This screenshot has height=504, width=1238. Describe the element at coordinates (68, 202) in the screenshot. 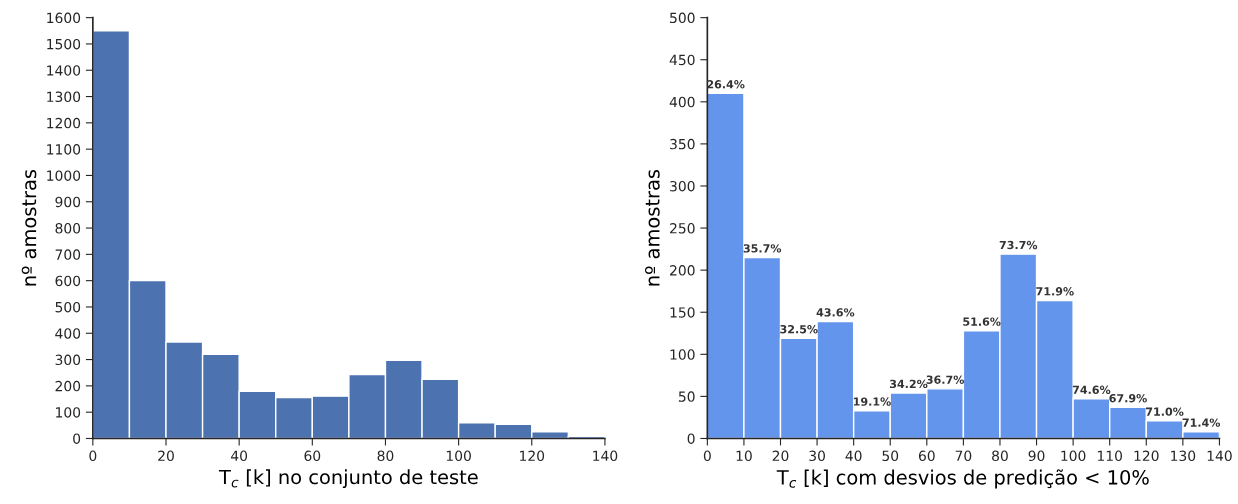

I see `y-tick-label: 900` at that location.